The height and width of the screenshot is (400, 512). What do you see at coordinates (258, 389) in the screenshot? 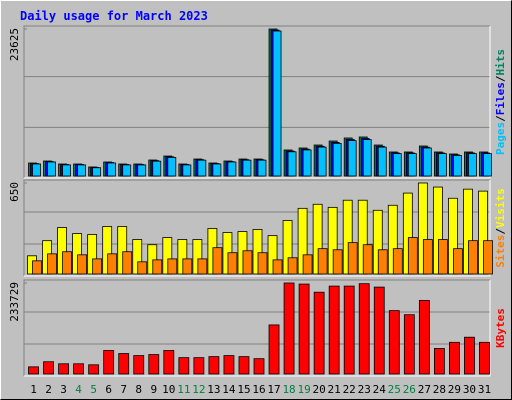
I see `x-tick-label: 16` at bounding box center [258, 389].